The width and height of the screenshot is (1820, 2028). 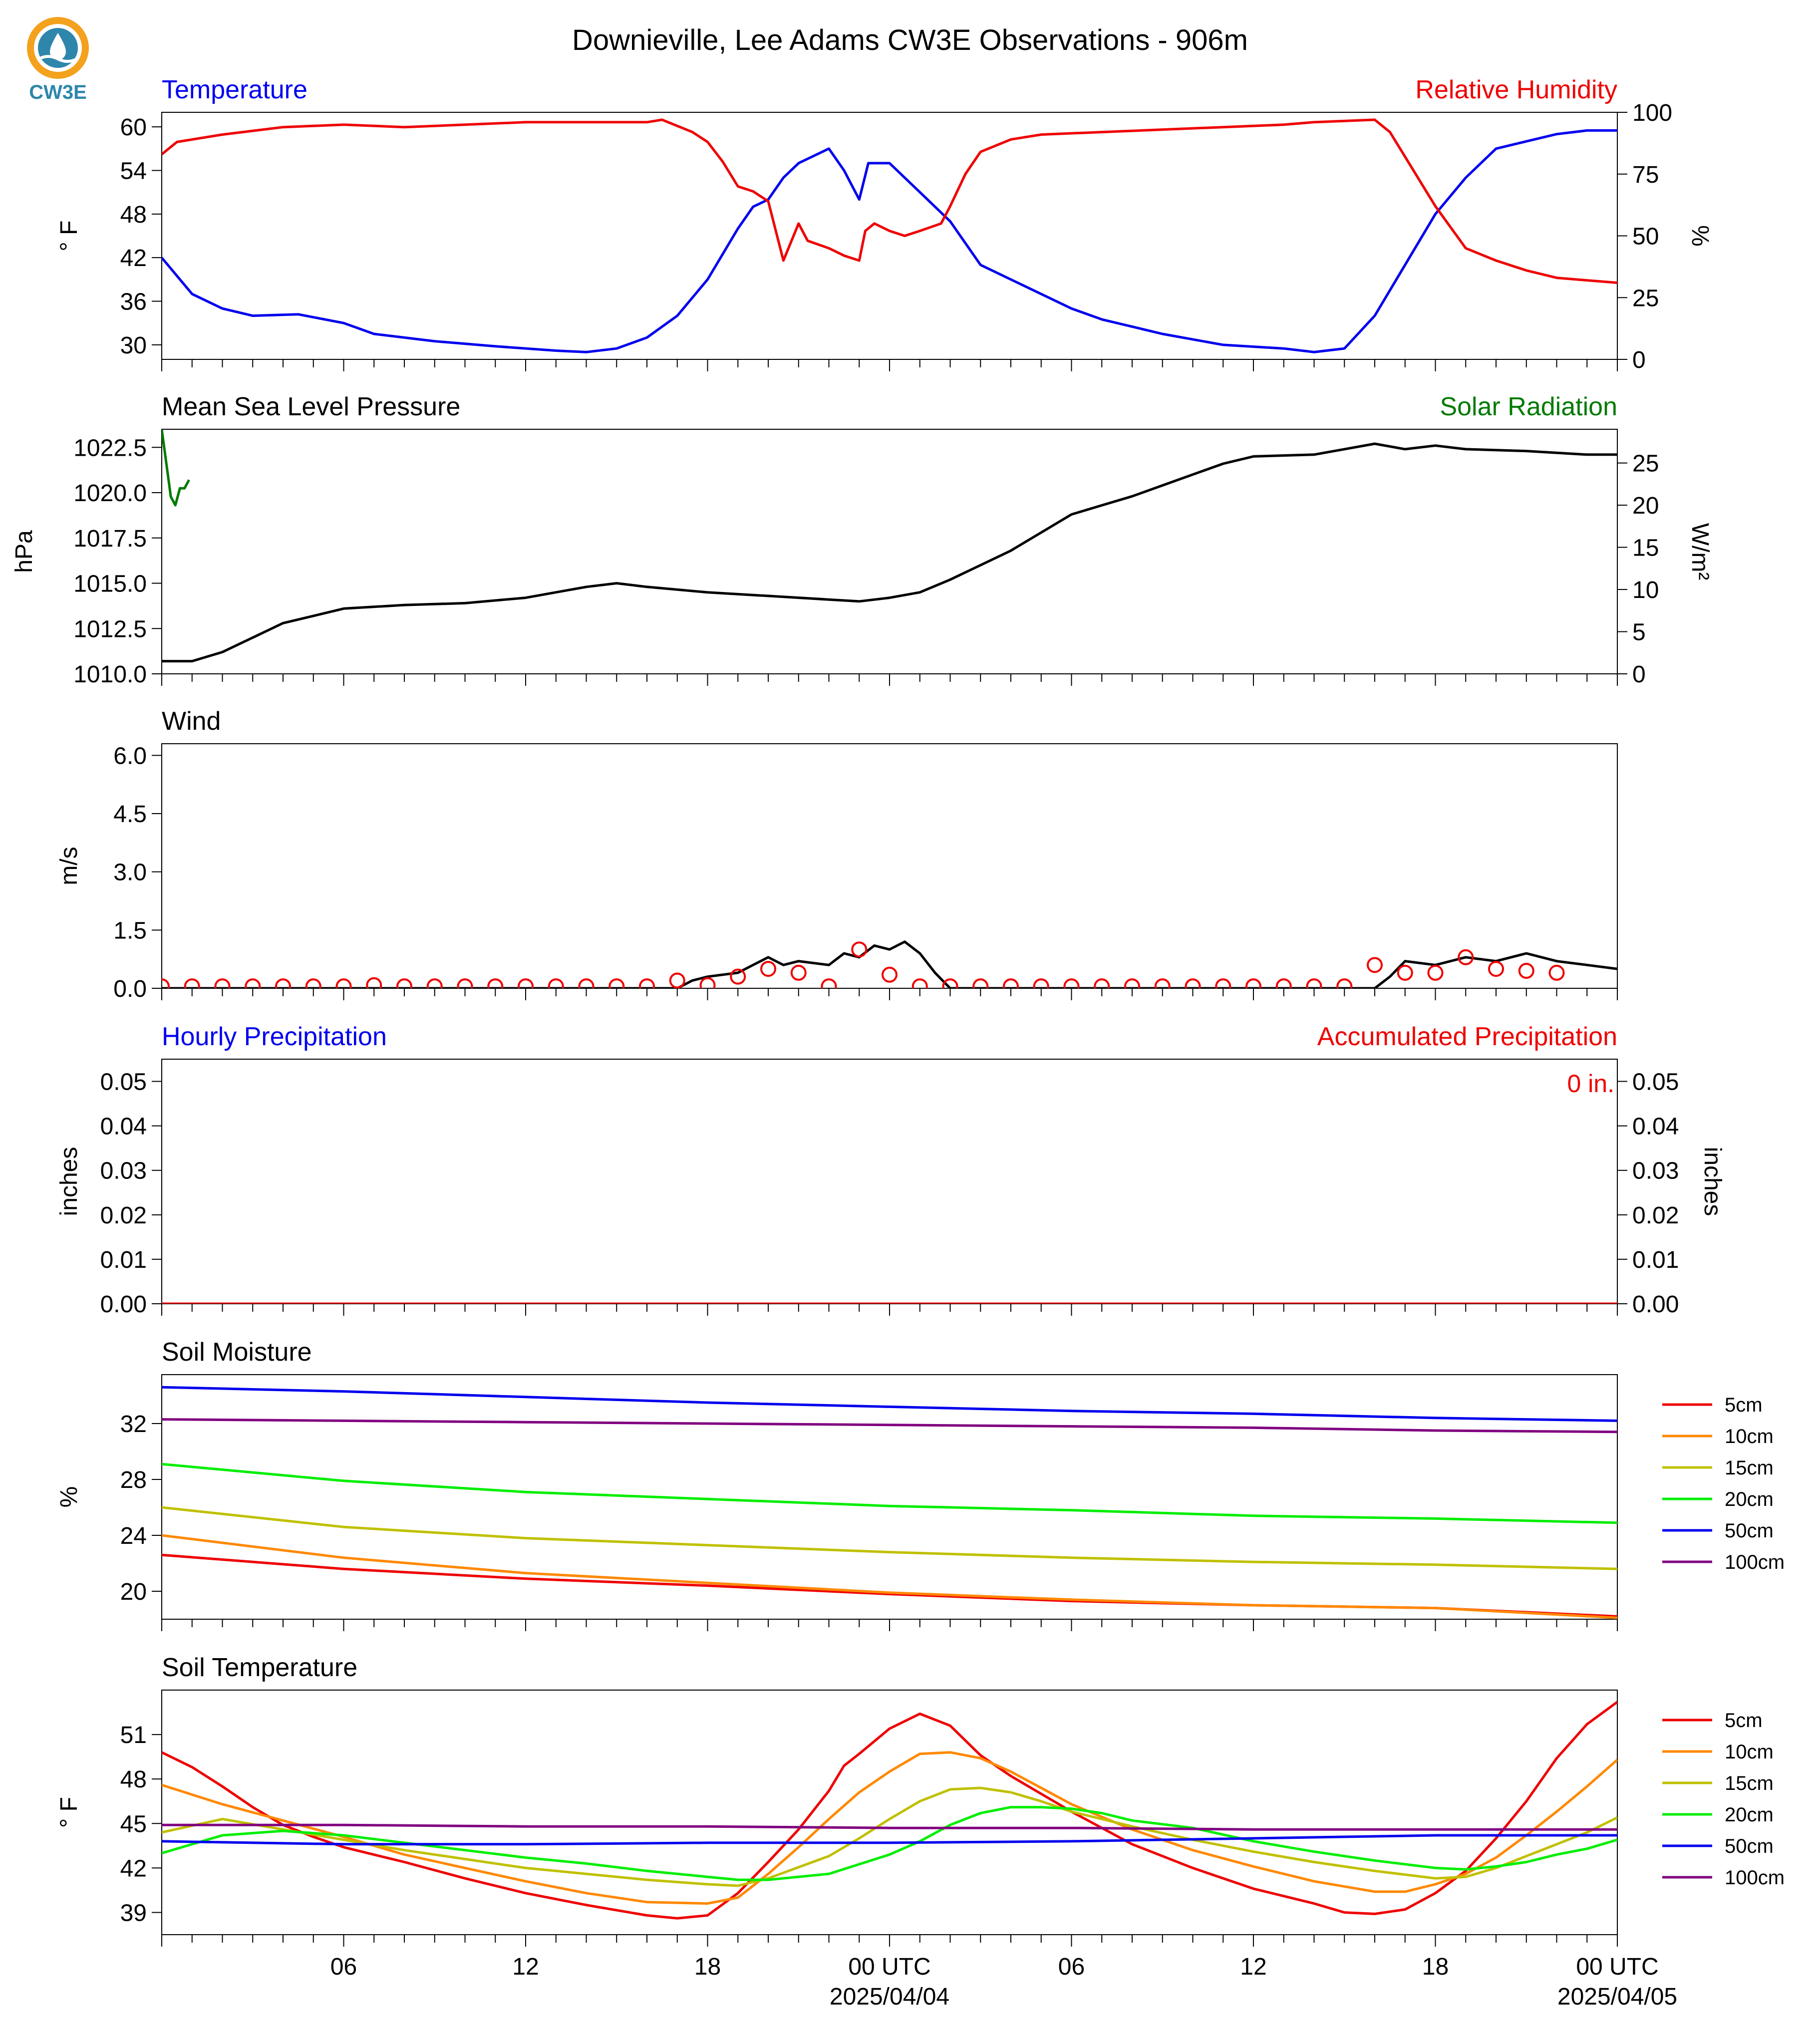 I want to click on y-tick-label-left: 1020.0, so click(x=110, y=493).